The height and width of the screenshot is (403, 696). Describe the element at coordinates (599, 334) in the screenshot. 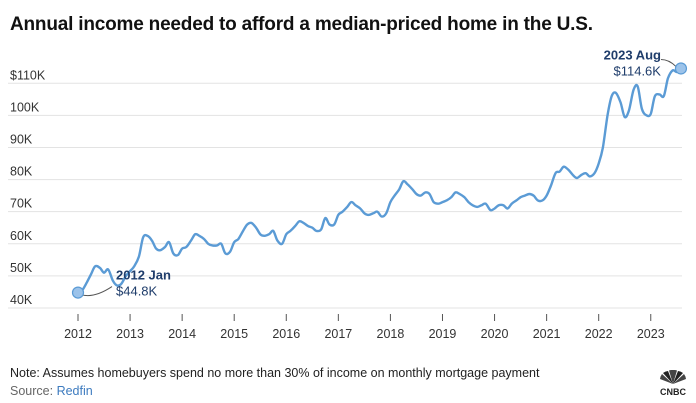

I see `x-tick-label: 2022` at that location.